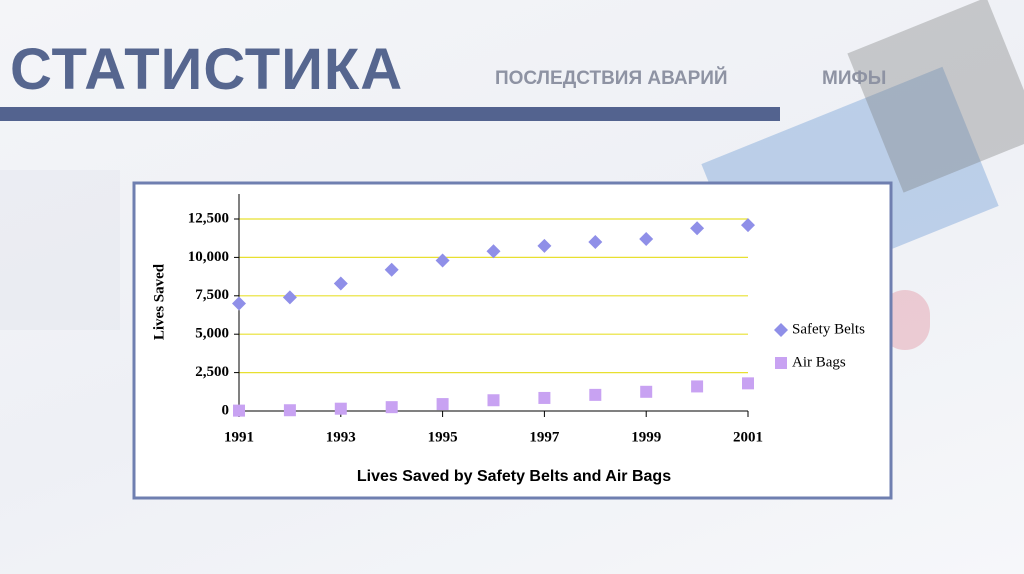  I want to click on x-tick-label: 1999, so click(646, 437).